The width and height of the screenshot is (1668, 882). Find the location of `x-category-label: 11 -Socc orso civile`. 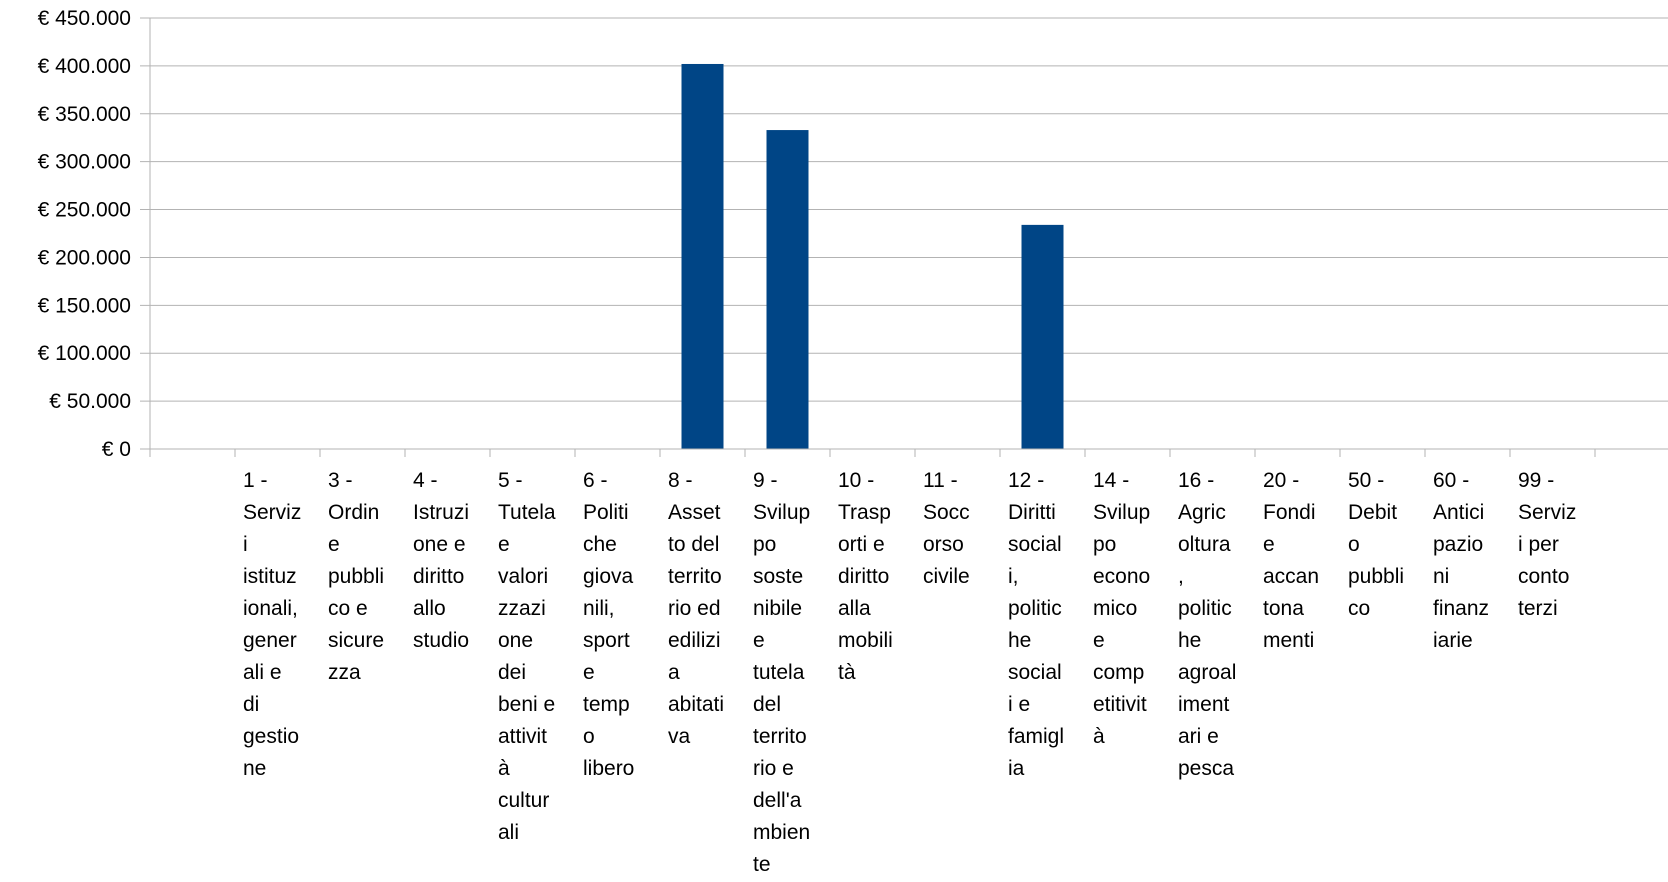

x-category-label: 11 -Socc orso civile is located at coordinates (946, 528).